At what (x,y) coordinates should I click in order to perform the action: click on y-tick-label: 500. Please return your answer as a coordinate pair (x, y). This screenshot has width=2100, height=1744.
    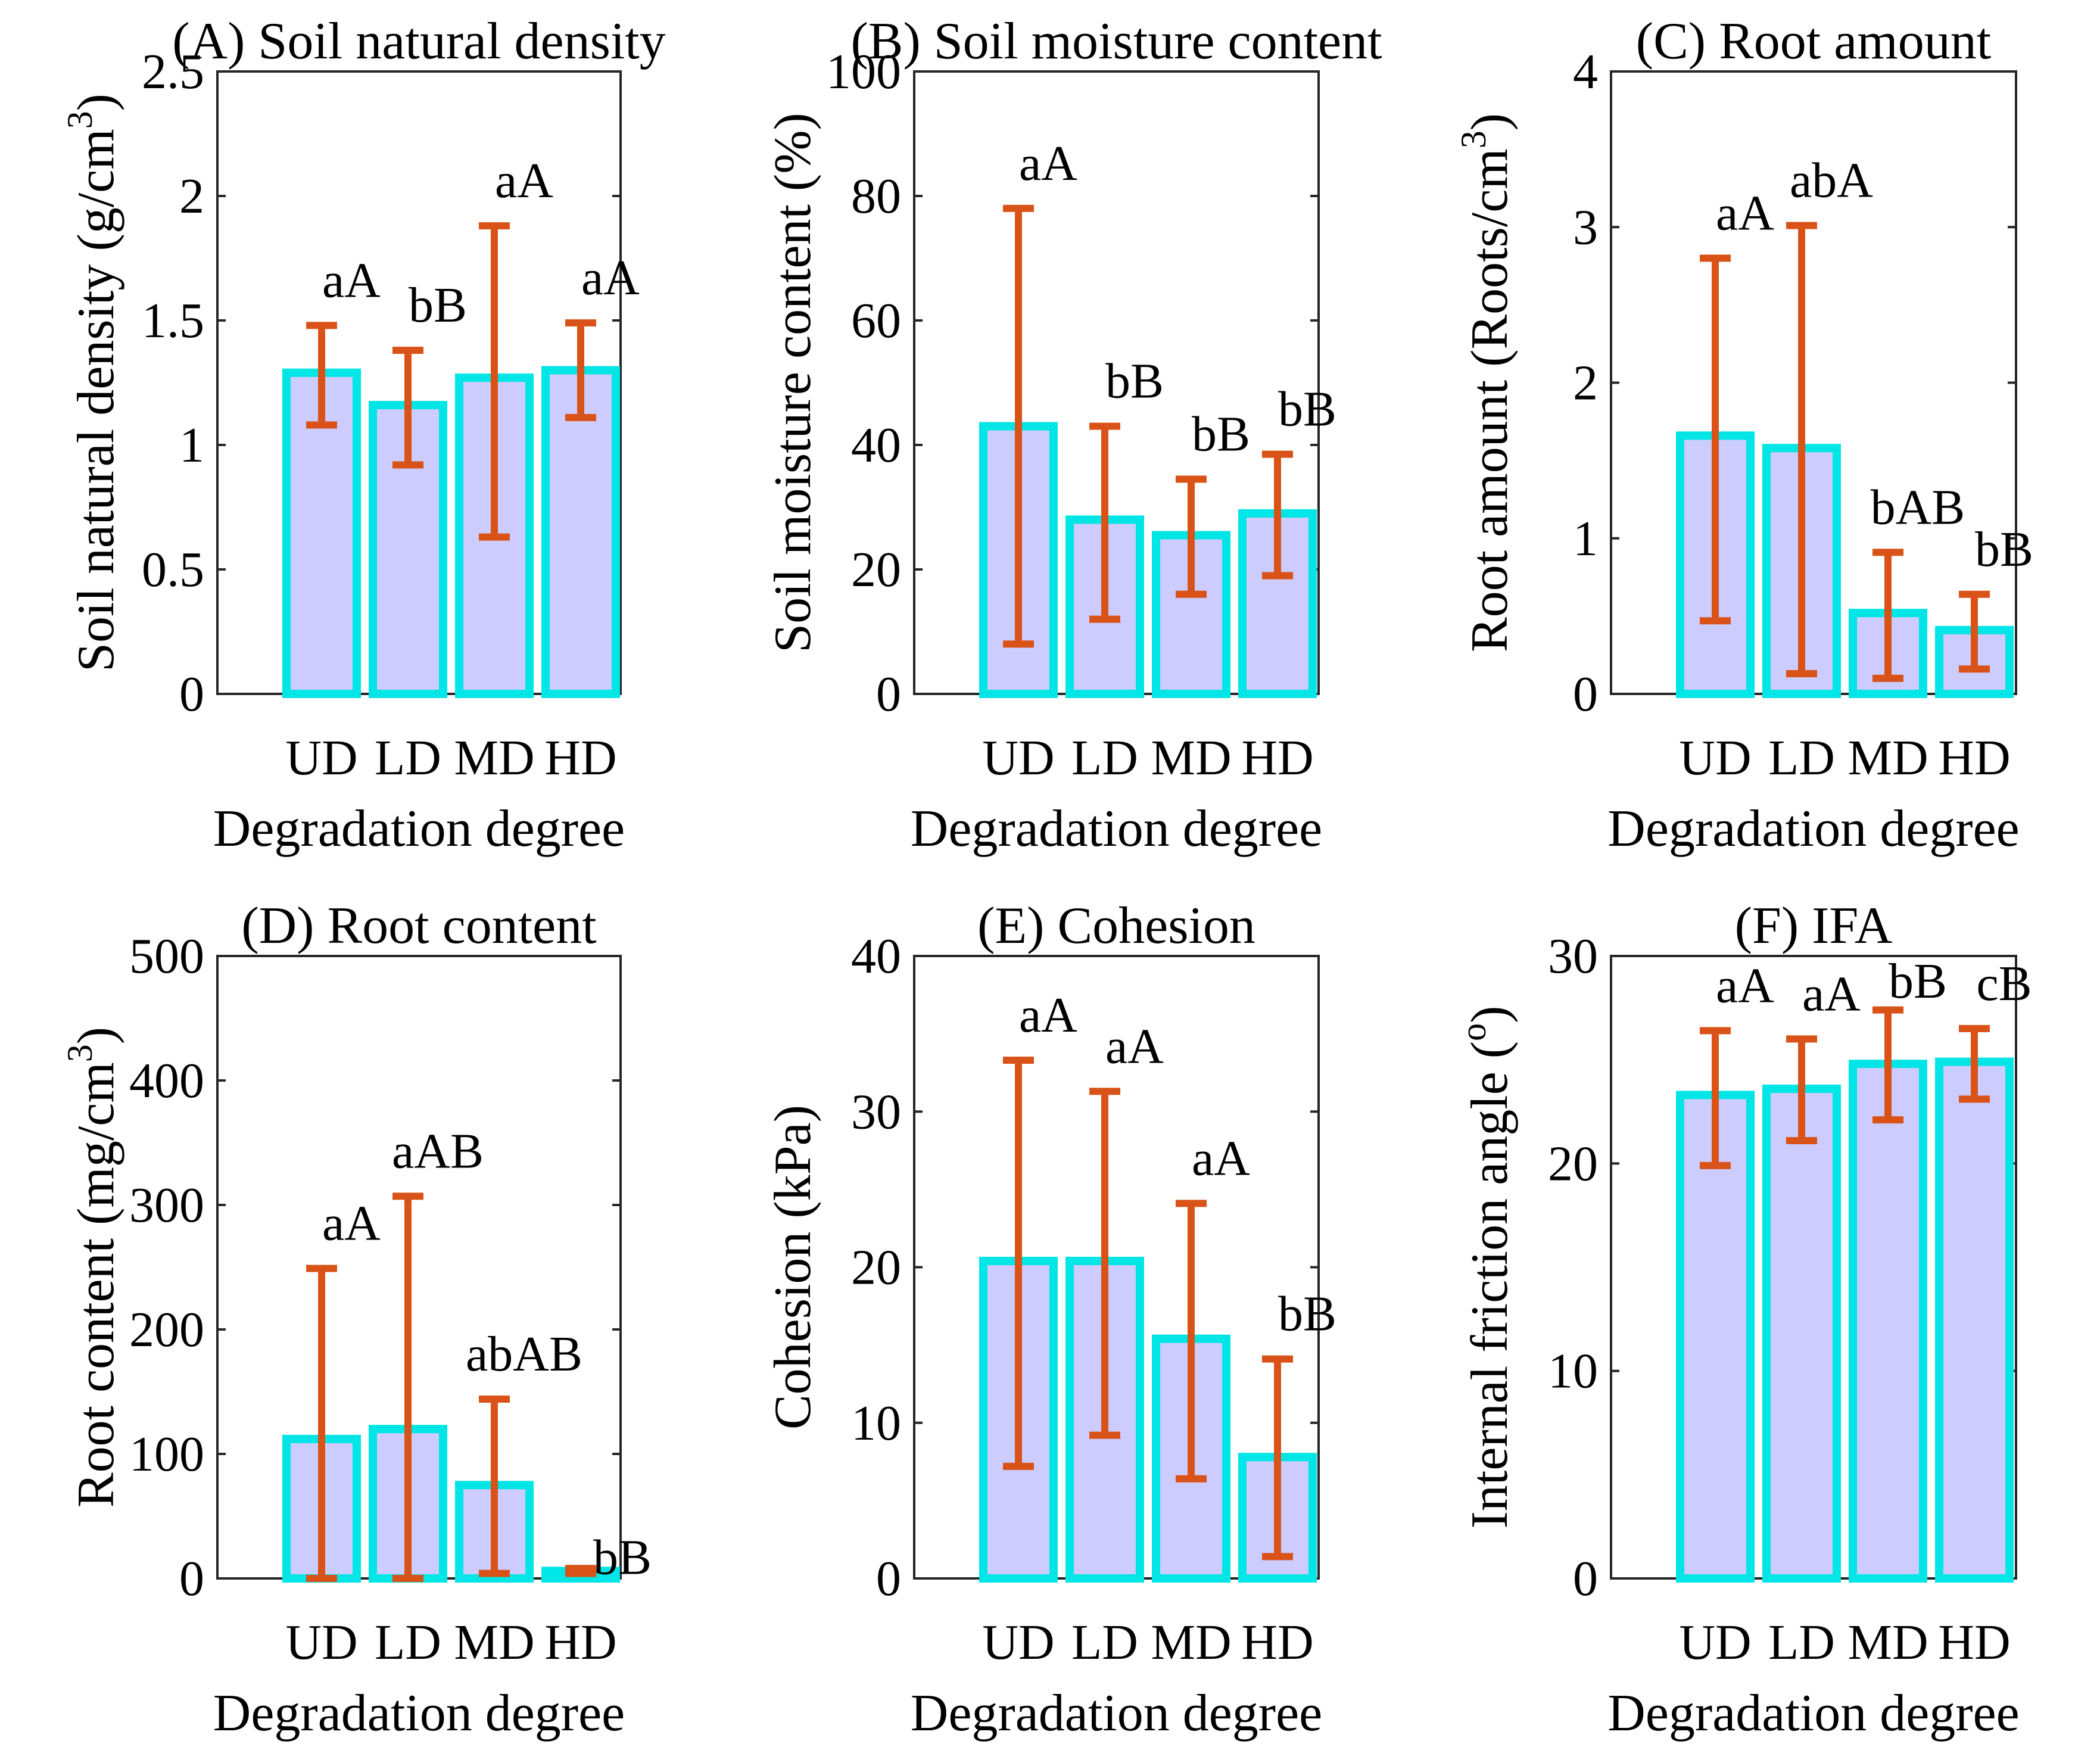
    Looking at the image, I should click on (166, 956).